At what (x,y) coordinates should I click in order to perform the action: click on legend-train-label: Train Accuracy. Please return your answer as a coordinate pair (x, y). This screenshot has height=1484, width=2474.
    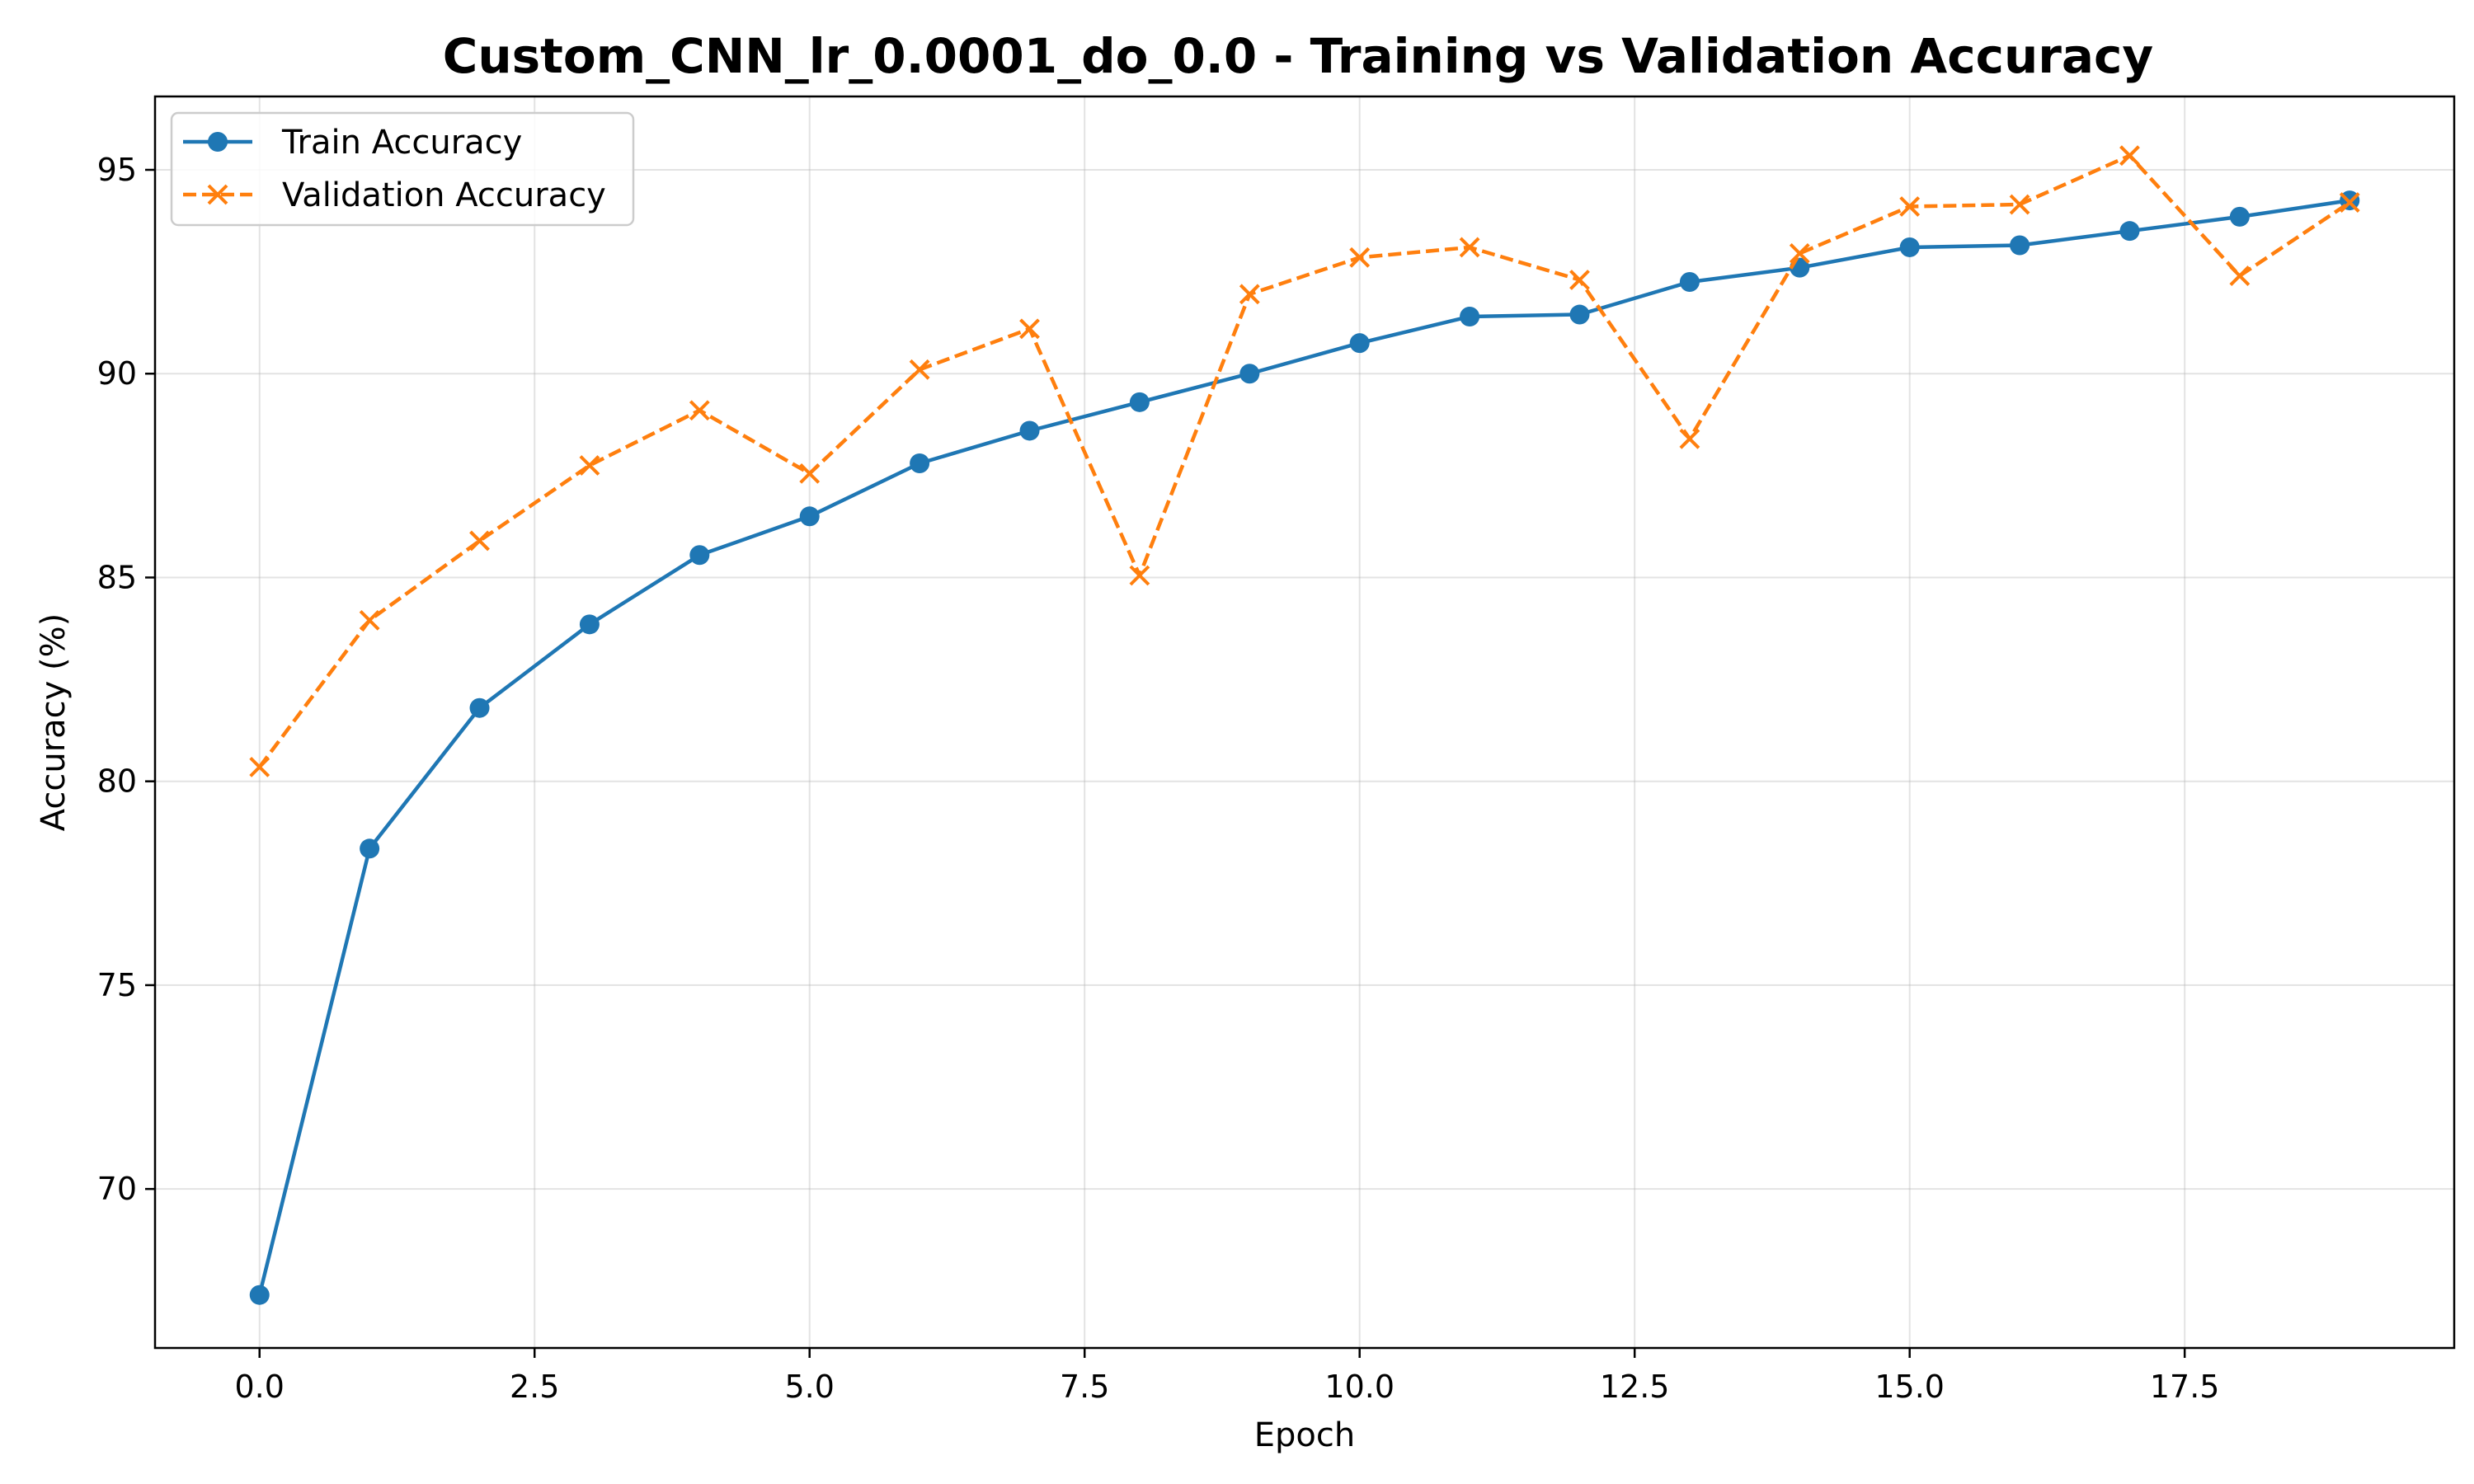
    Looking at the image, I should click on (401, 143).